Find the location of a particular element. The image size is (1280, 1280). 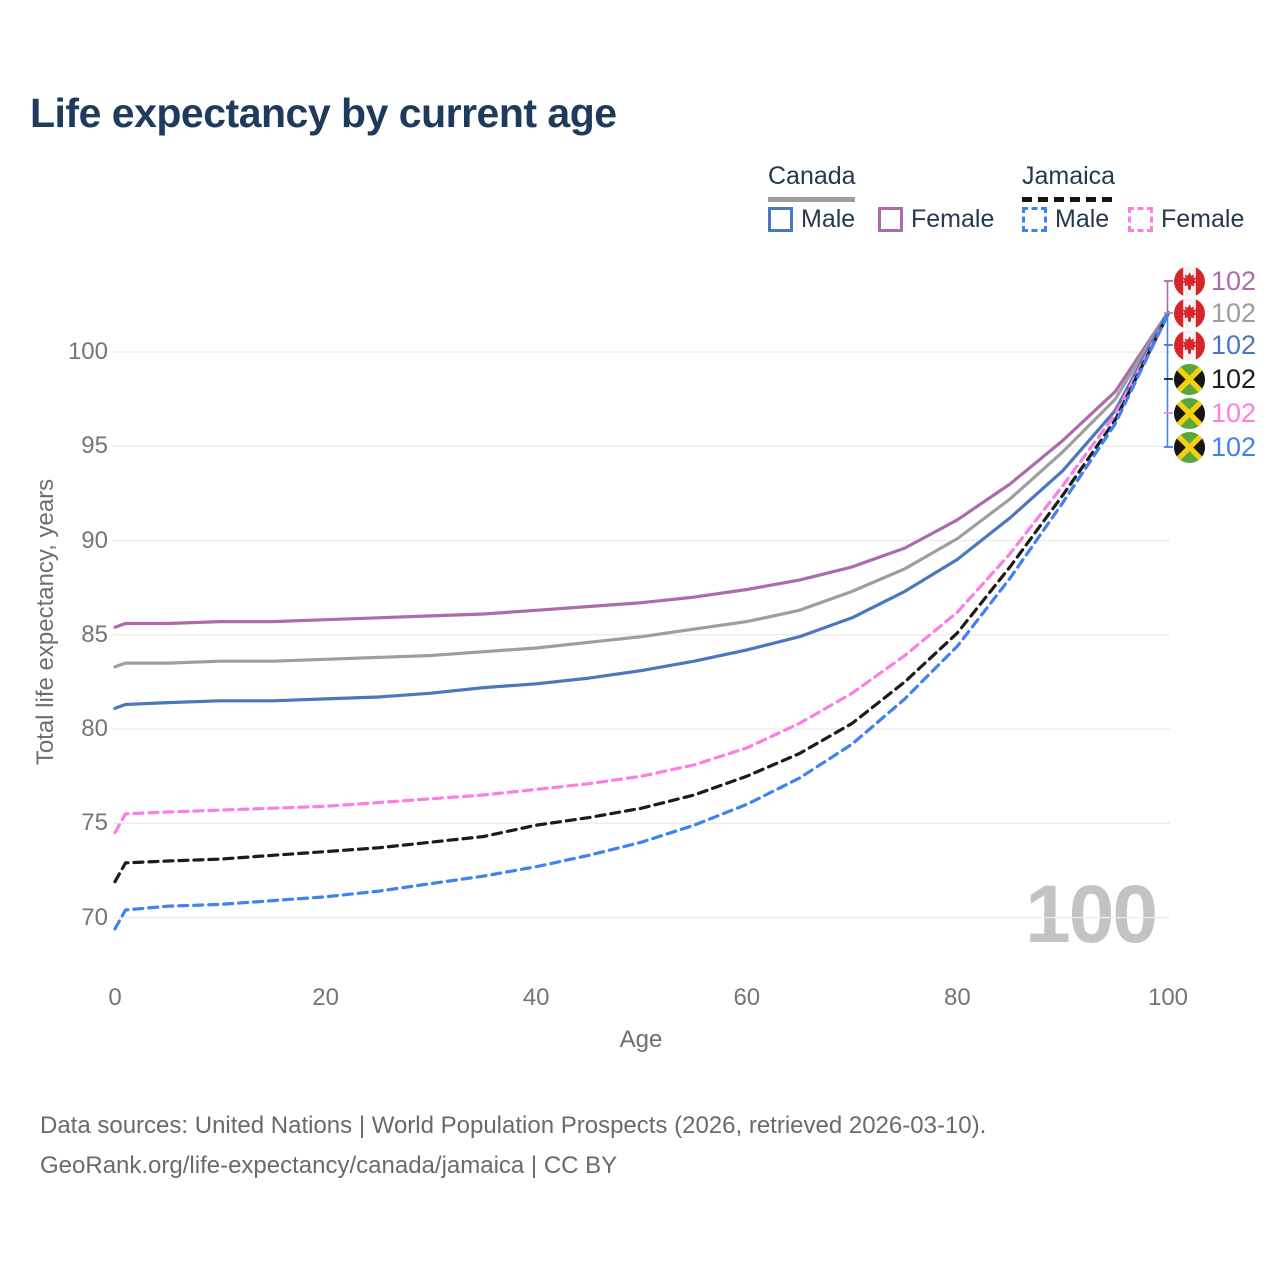

legend-group-canada: Canada is located at coordinates (812, 176).